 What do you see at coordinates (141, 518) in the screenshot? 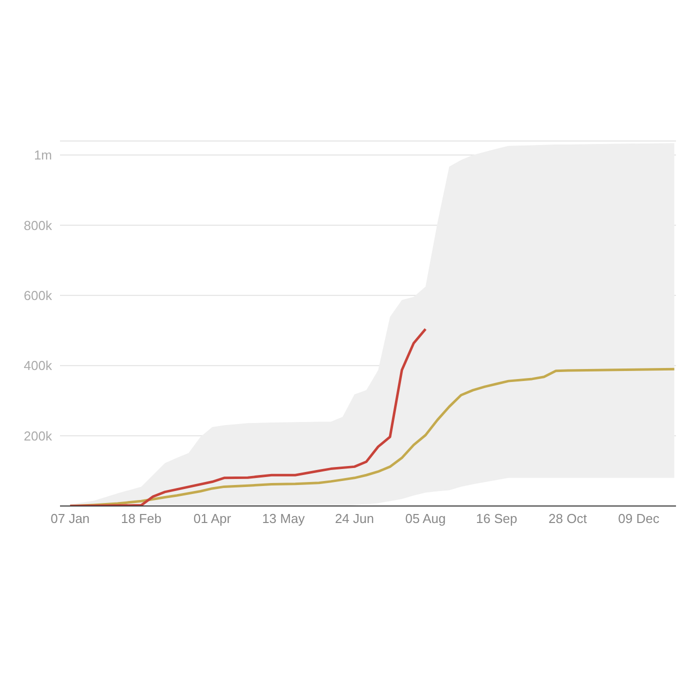
I see `x-tick-label: 18 Feb` at bounding box center [141, 518].